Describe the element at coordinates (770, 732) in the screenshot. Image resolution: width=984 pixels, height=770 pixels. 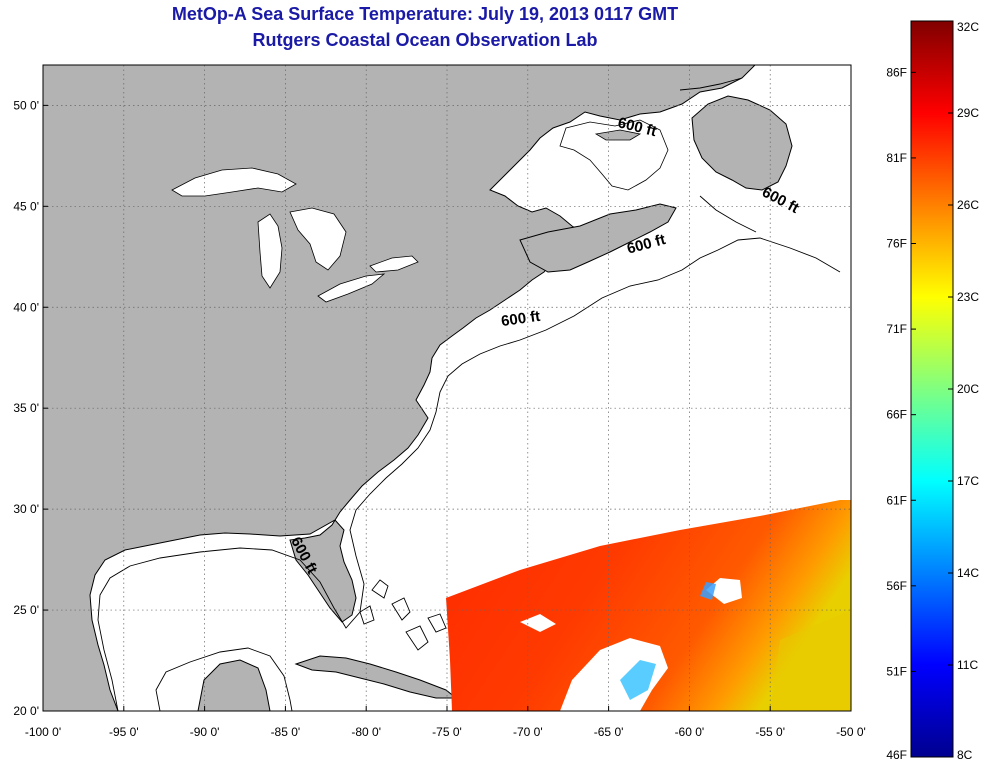
I see `lon-tick-label: -55 0'` at that location.